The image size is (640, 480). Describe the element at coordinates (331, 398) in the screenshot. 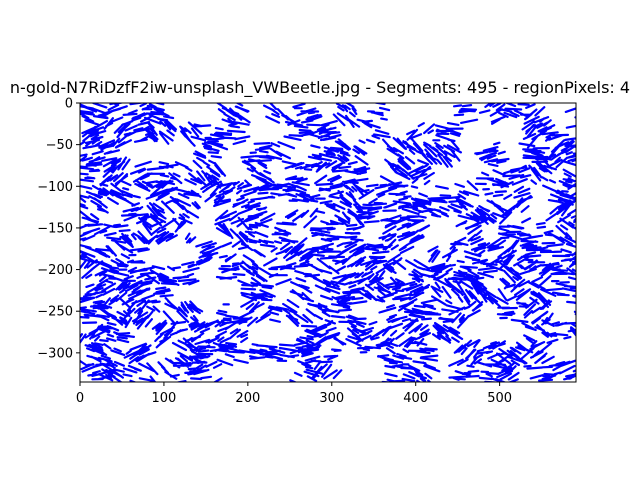

I see `x-tick-label: 300` at that location.